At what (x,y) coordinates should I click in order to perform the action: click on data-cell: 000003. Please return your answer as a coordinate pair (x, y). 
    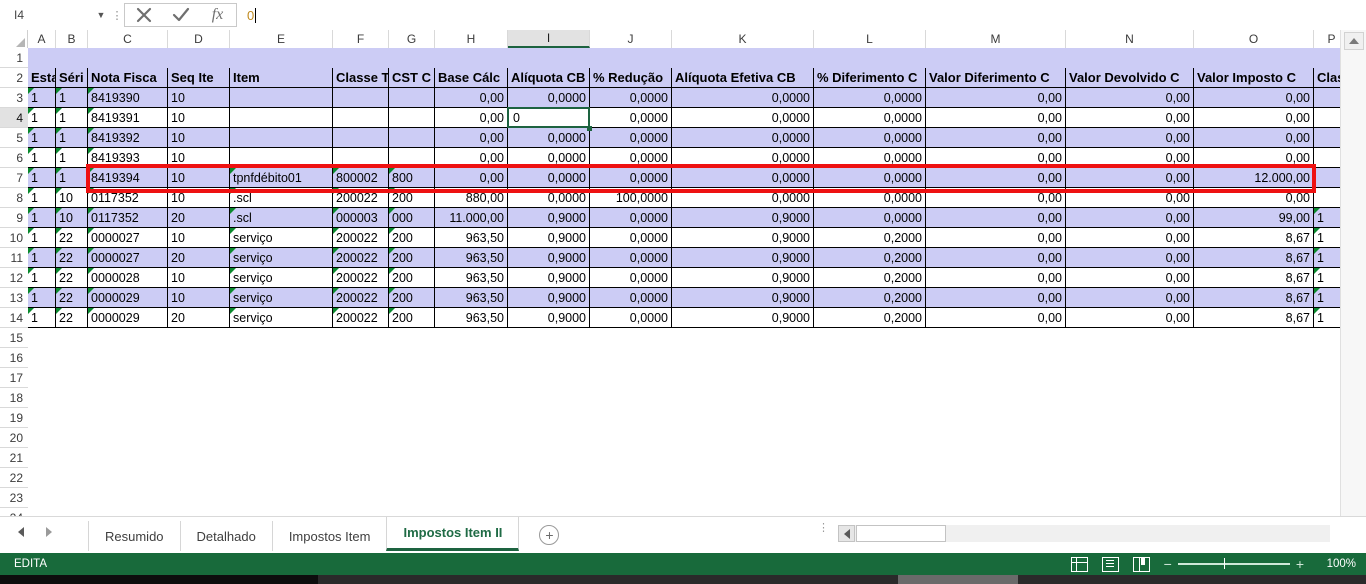
    Looking at the image, I should click on (361, 218).